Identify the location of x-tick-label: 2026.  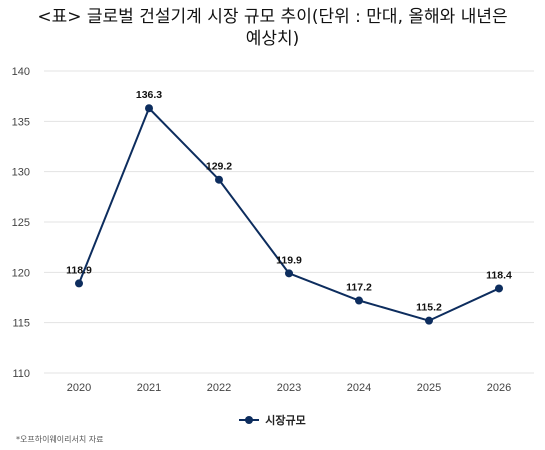
(499, 388).